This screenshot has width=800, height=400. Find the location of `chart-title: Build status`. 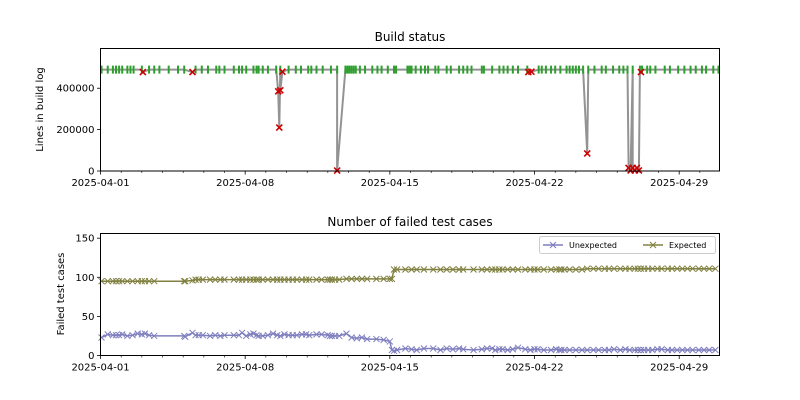

chart-title: Build status is located at coordinates (410, 37).